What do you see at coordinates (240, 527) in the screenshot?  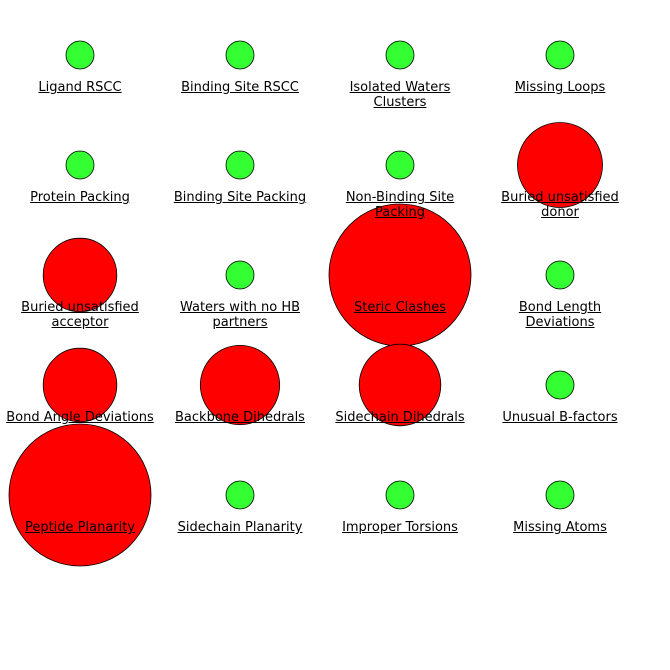 I see `metric-label-link: Sidechain Planarity` at bounding box center [240, 527].